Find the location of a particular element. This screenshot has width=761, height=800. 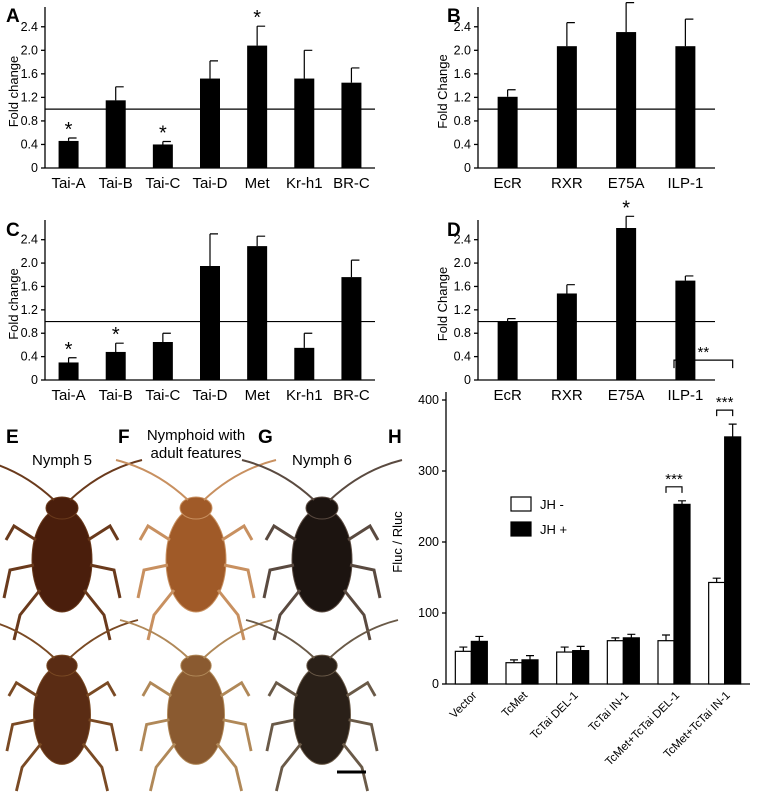

category-label: E75A is located at coordinates (626, 183).